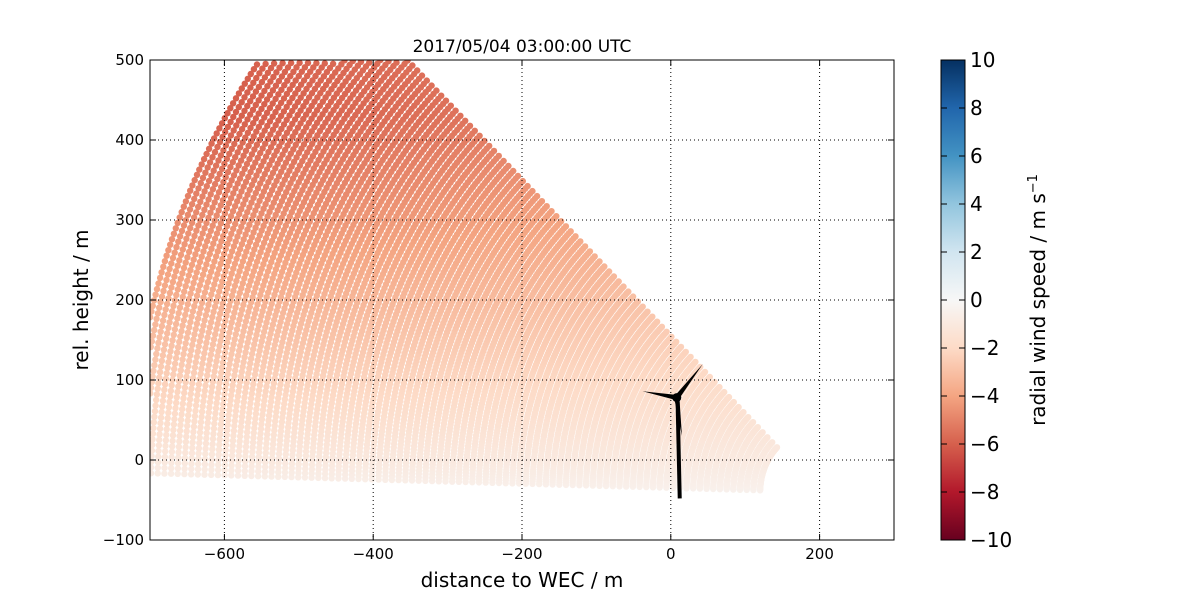 The height and width of the screenshot is (600, 1200). Describe the element at coordinates (522, 47) in the screenshot. I see `chart-title: 2017/05/04 03:00:00 UTC` at that location.